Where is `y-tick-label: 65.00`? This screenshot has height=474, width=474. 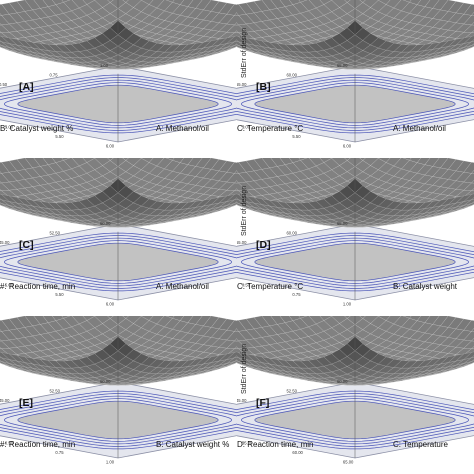 y-tick-label: 65.00 is located at coordinates (348, 462).